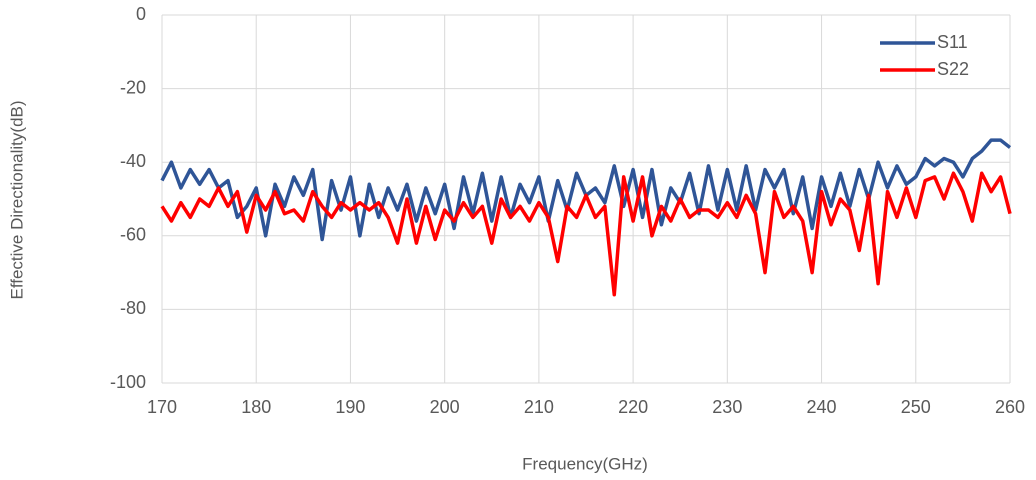  Describe the element at coordinates (633, 407) in the screenshot. I see `x-tick-label: 220` at that location.